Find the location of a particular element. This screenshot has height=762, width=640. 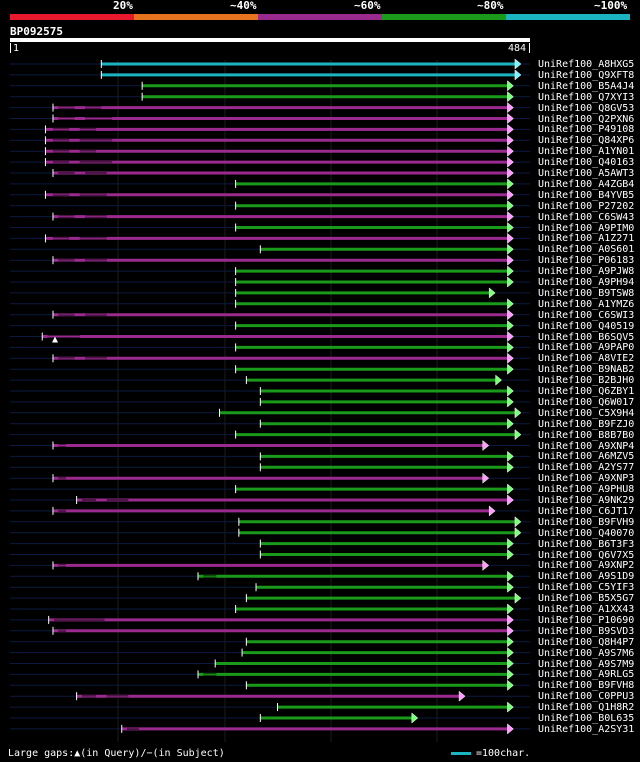

hit-label: UniRef100_B9NAB2 is located at coordinates (586, 370).